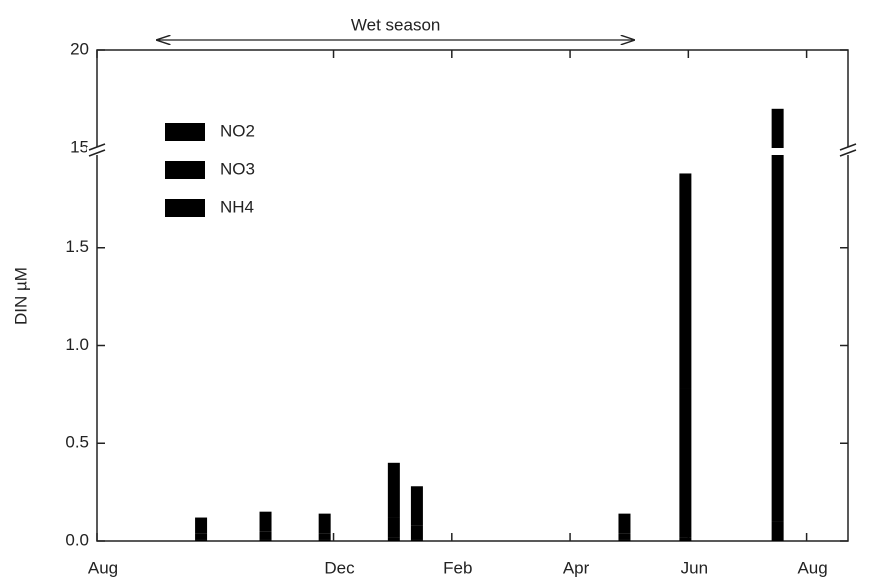 This screenshot has width=877, height=581. I want to click on y-tick-label: 1.0, so click(77, 344).